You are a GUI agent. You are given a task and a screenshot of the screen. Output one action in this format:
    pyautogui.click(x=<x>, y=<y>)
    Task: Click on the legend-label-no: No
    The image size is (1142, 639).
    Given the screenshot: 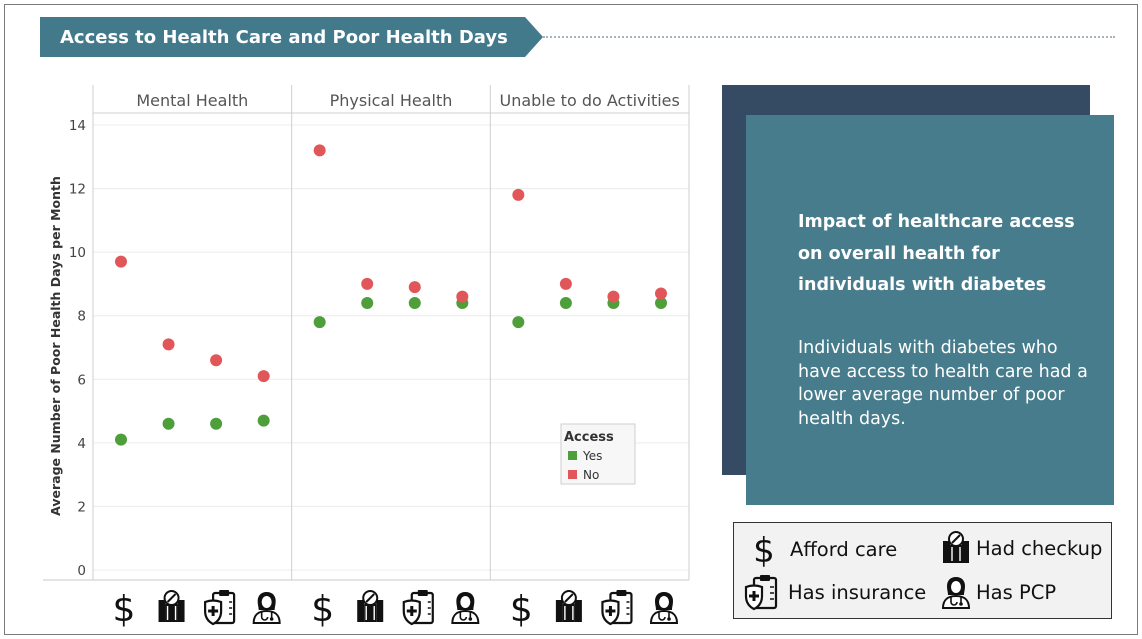 What is the action you would take?
    pyautogui.click(x=591, y=475)
    